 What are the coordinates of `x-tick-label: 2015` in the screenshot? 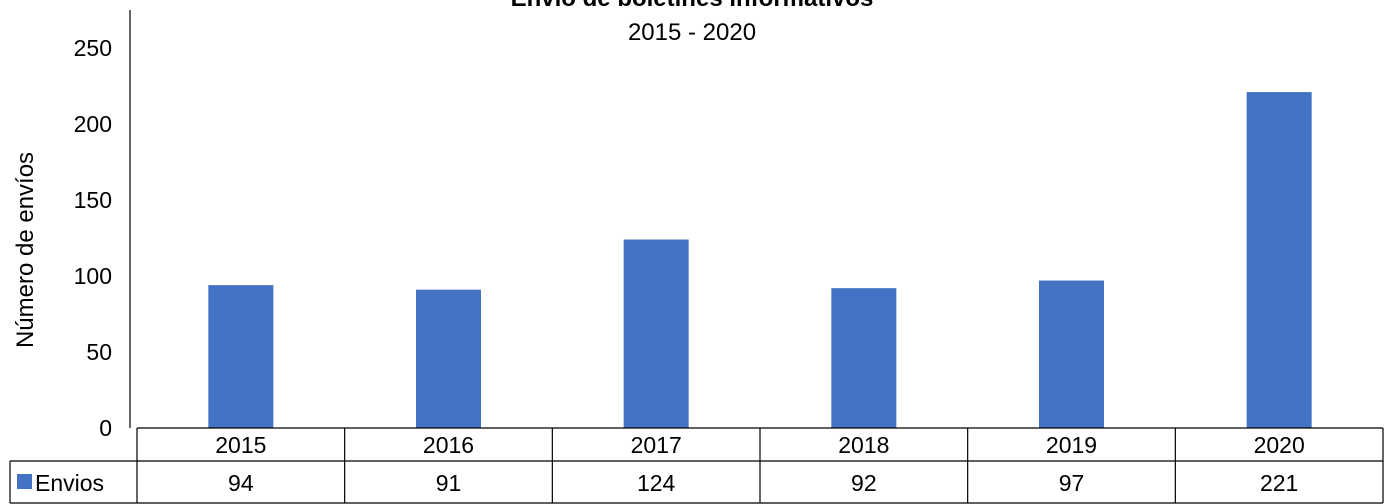 It's located at (240, 445).